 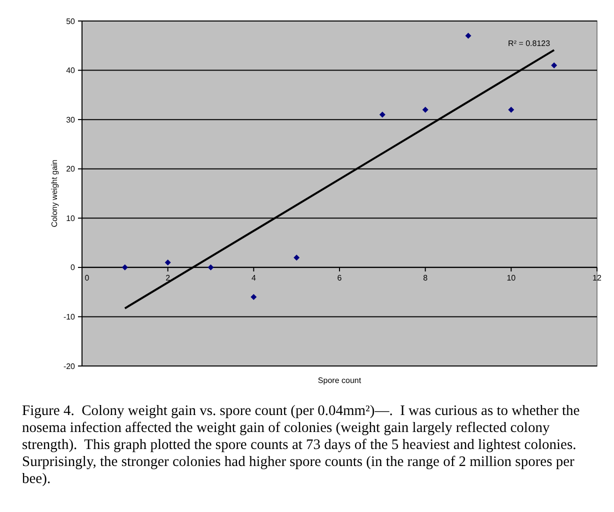 What do you see at coordinates (340, 380) in the screenshot?
I see `x-axis-title: Spore count` at bounding box center [340, 380].